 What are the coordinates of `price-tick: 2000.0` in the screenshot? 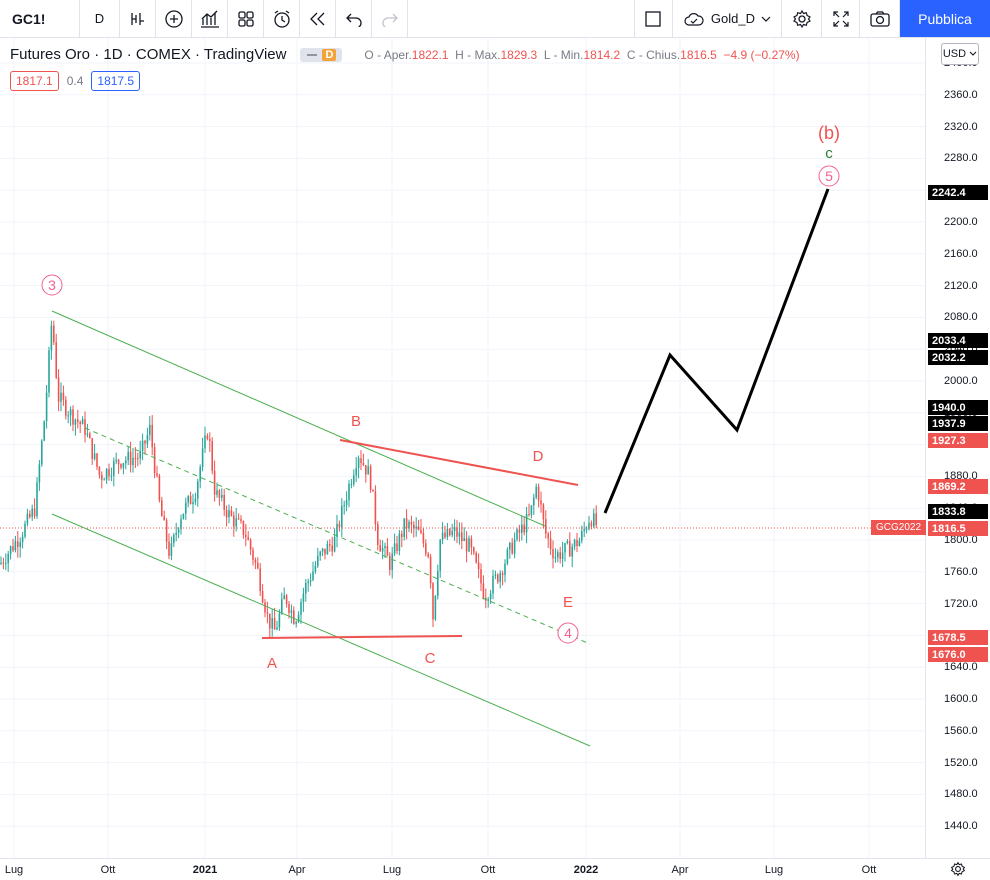 It's located at (961, 381).